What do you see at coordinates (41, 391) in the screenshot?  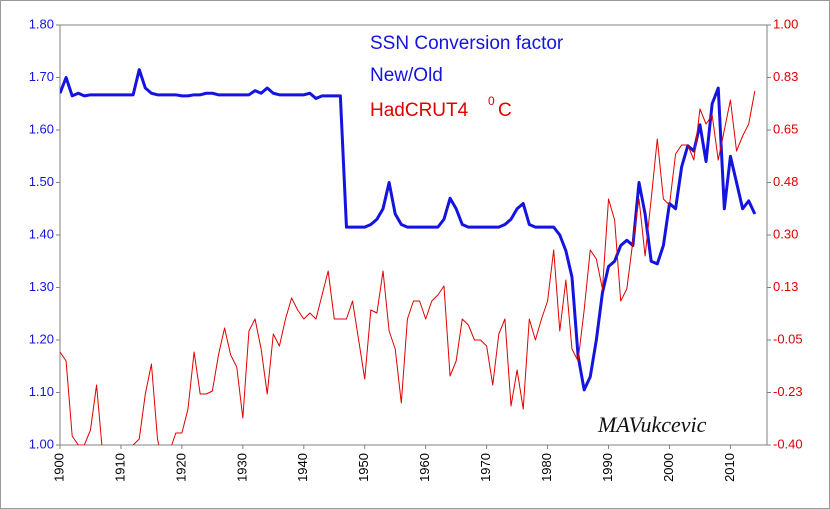 I see `y-tick-label: 1.10` at bounding box center [41, 391].